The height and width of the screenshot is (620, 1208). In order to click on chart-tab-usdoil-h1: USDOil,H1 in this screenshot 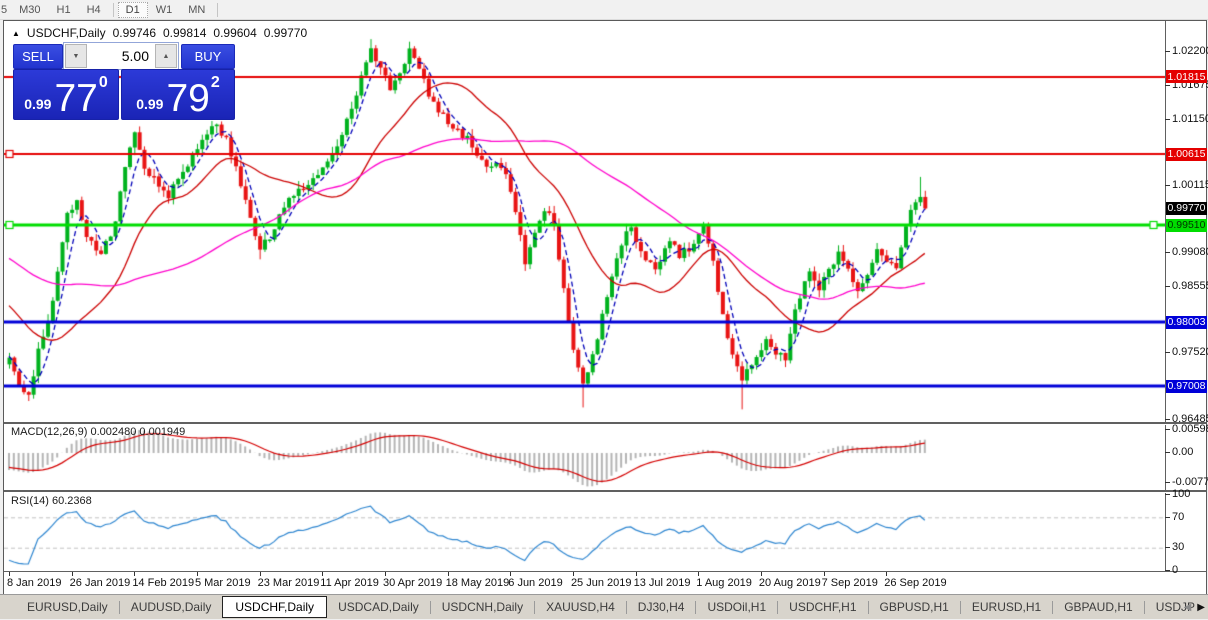, I will do `click(737, 607)`.